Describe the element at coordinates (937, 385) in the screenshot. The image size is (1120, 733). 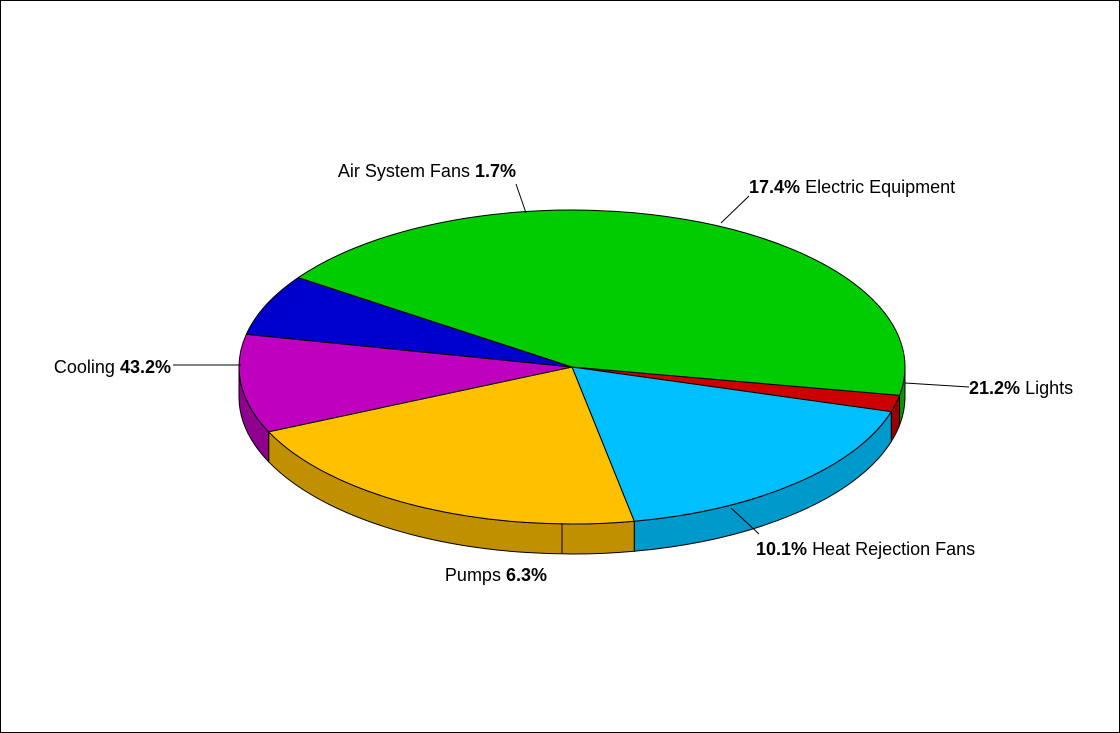
I see `leader-line-lights` at that location.